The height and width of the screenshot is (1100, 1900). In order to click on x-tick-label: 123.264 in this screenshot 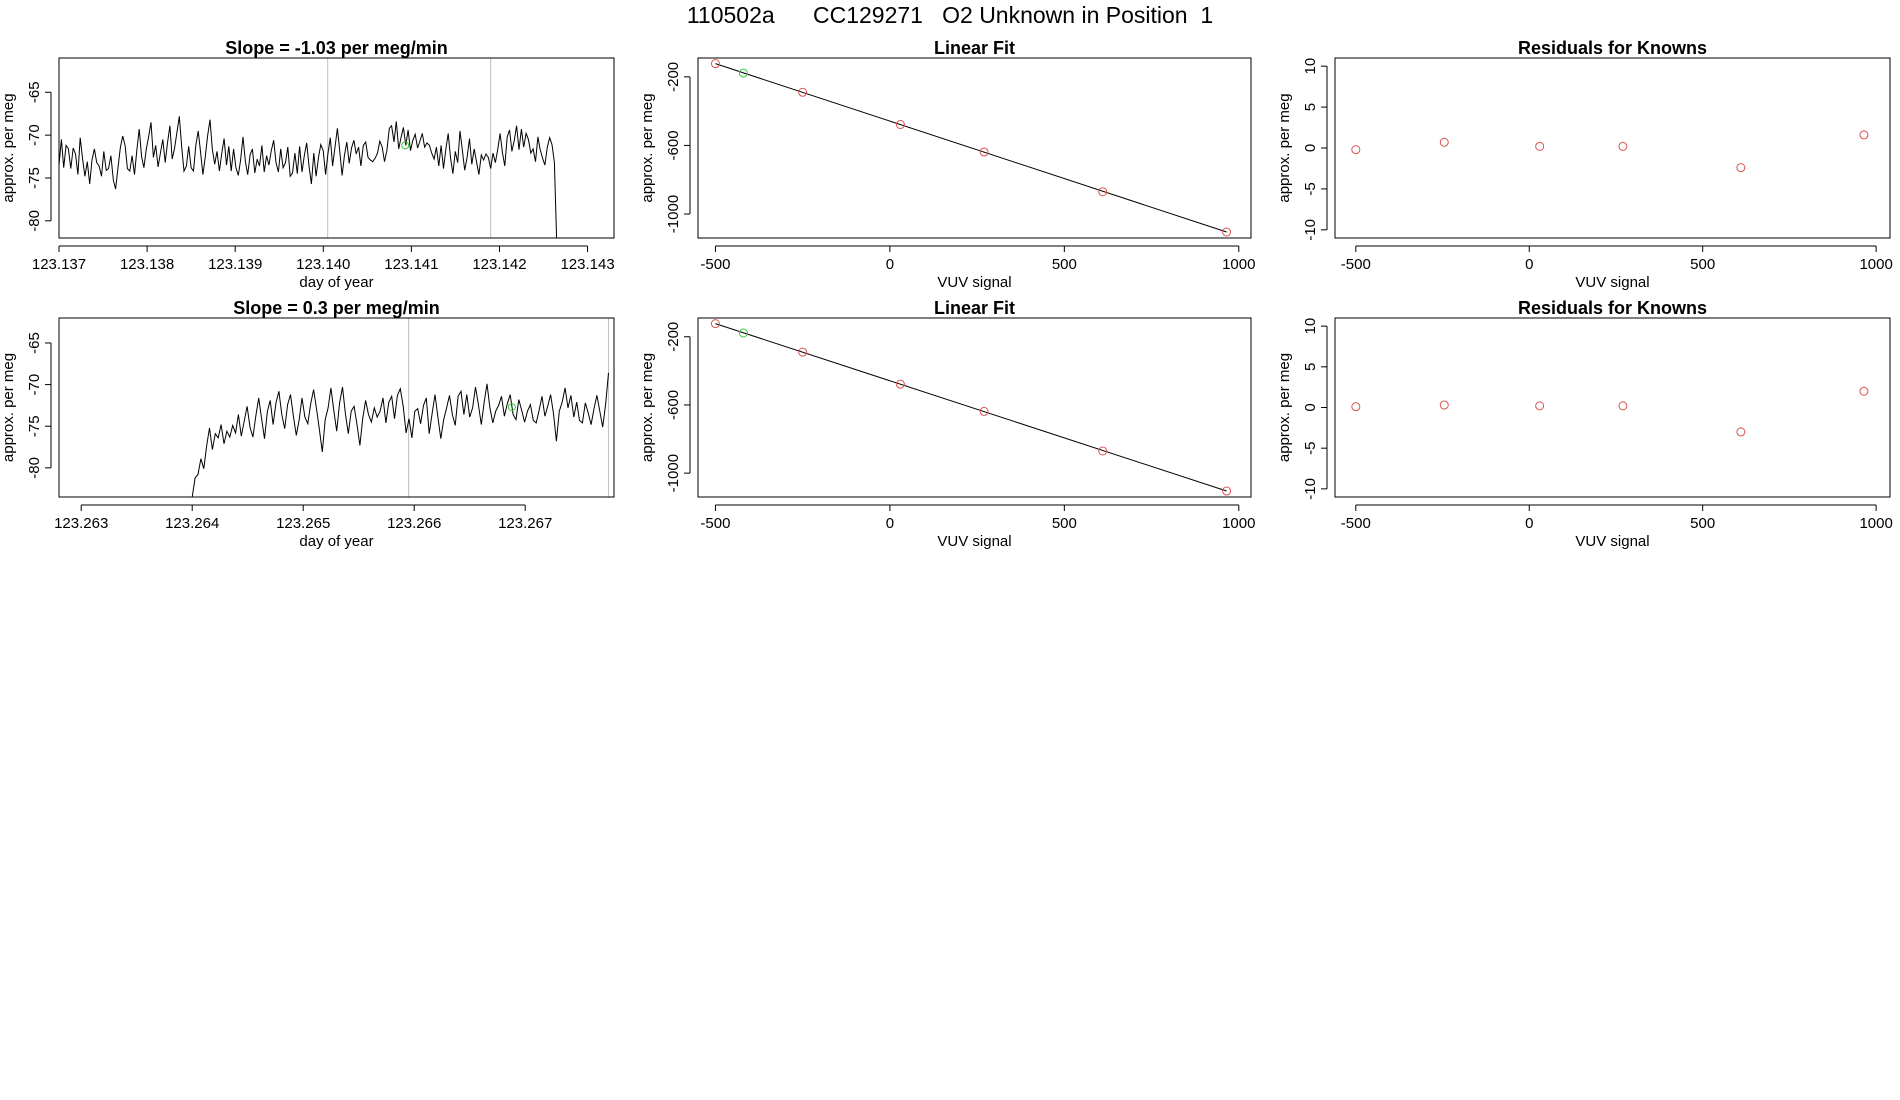, I will do `click(192, 523)`.